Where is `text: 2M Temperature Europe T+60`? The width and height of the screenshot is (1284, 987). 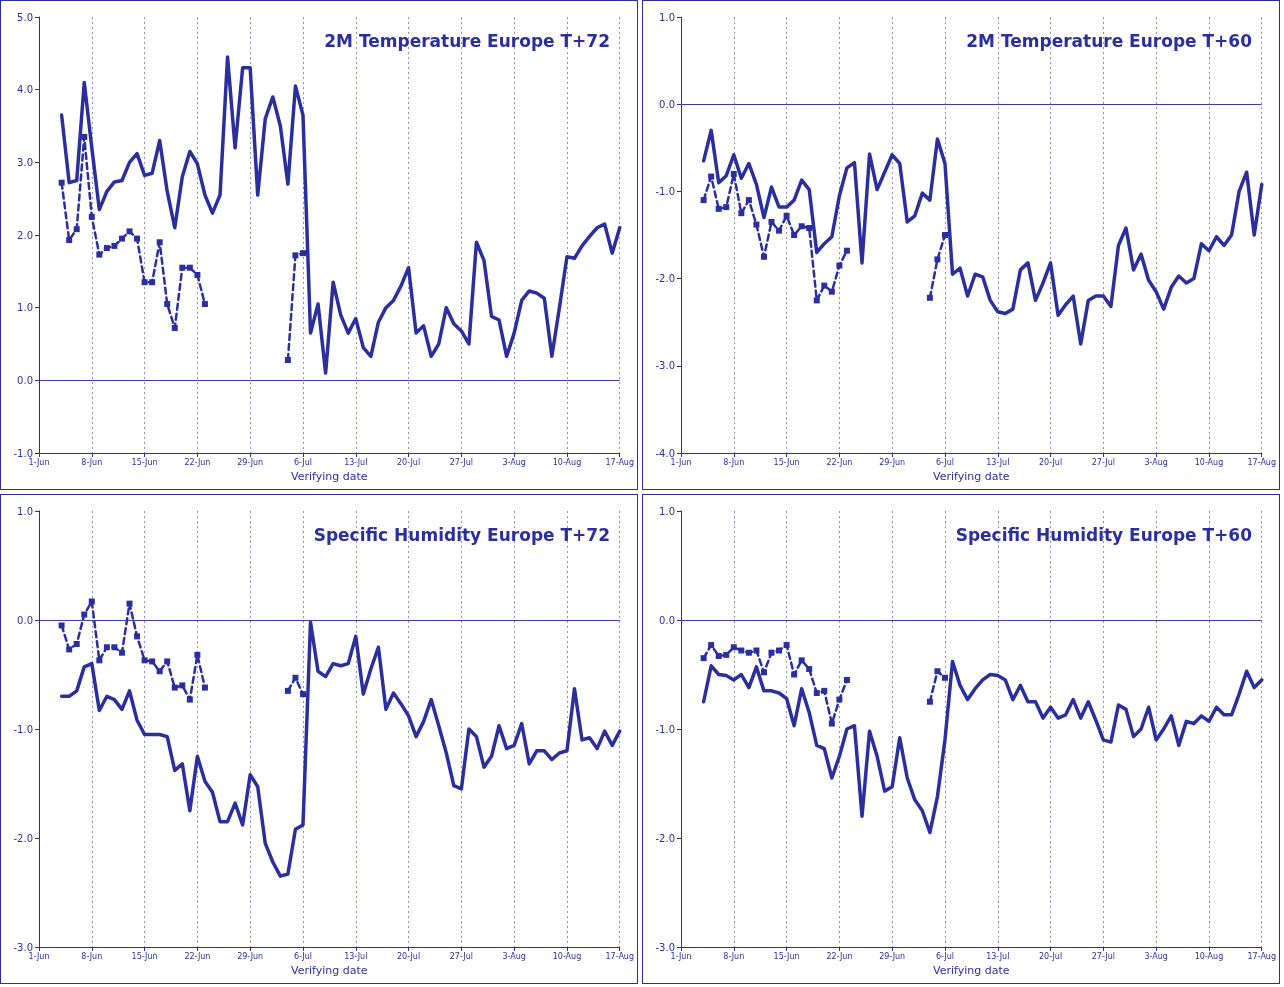 text: 2M Temperature Europe T+60 is located at coordinates (1109, 40).